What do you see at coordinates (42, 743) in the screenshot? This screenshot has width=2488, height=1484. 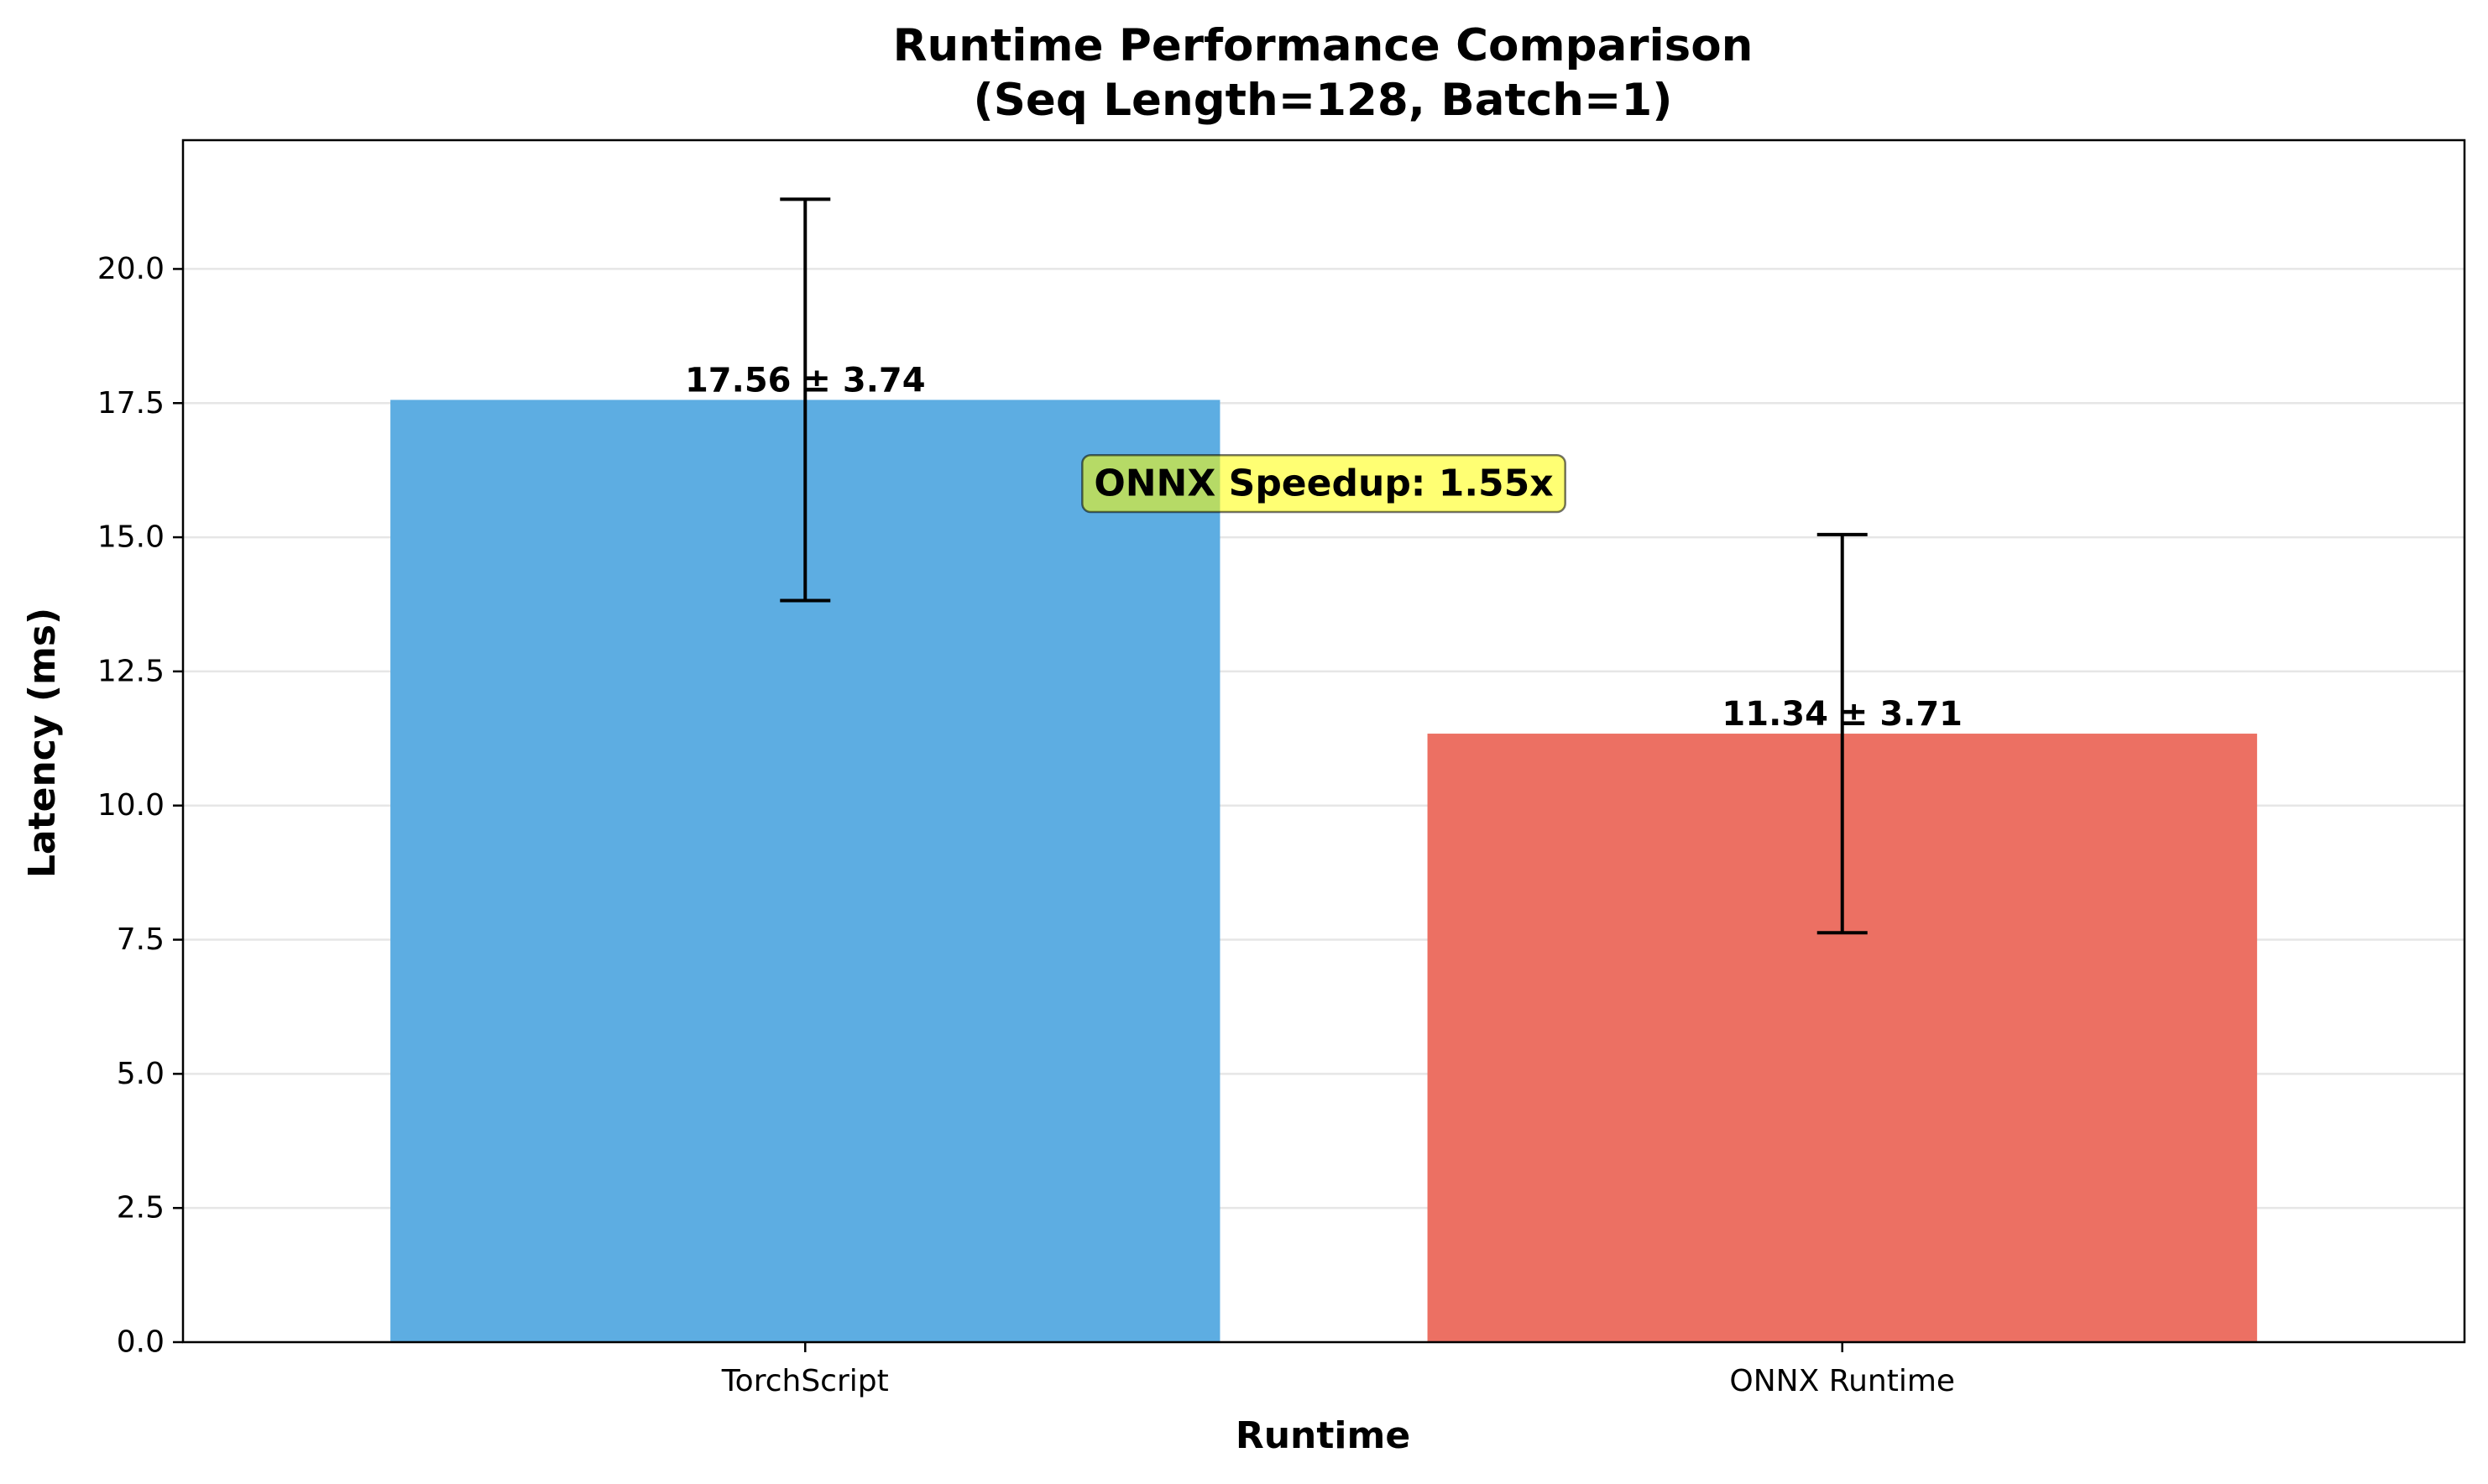 I see `y-axis-label: Latency (ms)` at bounding box center [42, 743].